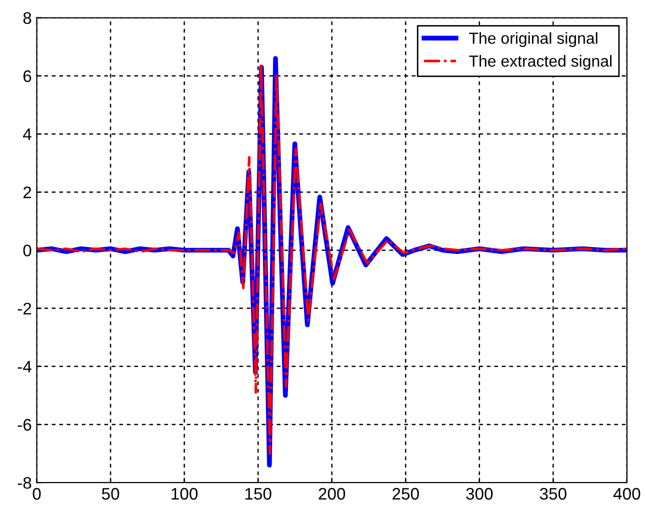 The height and width of the screenshot is (508, 645). Describe the element at coordinates (27, 134) in the screenshot. I see `y-tick-label: 4` at that location.